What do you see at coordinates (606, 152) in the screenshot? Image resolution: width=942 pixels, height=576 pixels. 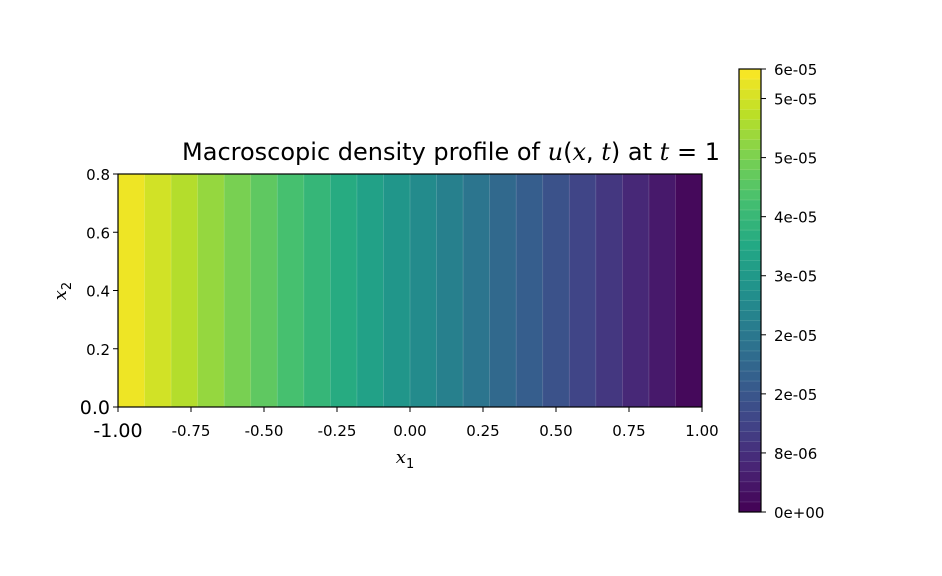 I see `title-arg2: t` at bounding box center [606, 152].